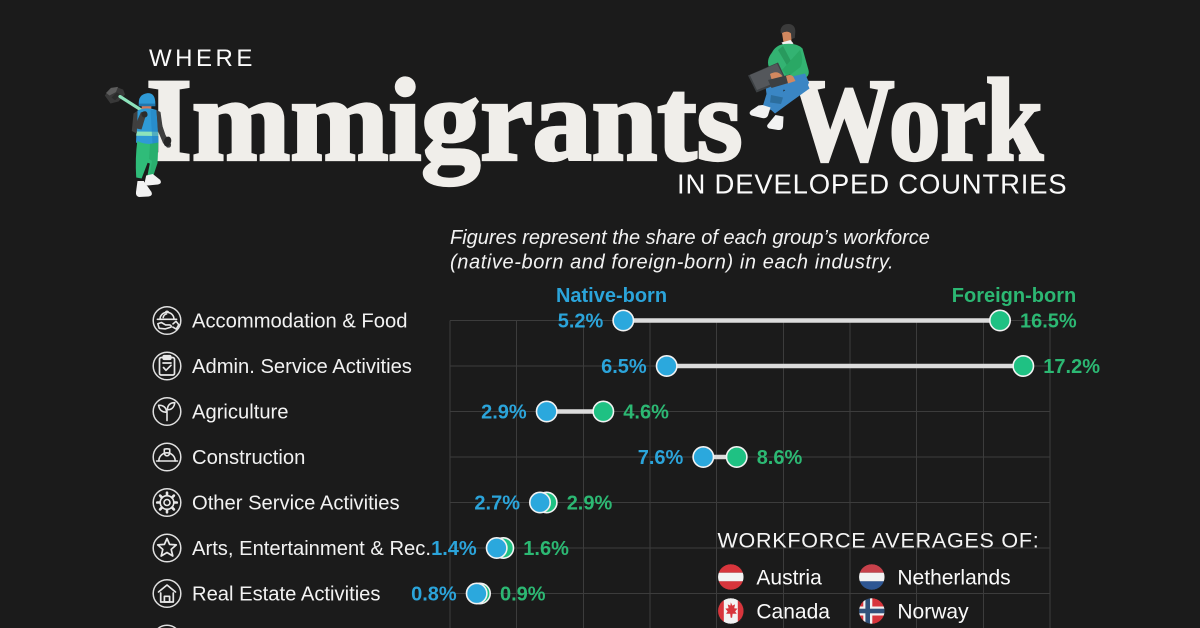  Describe the element at coordinates (296, 504) in the screenshot. I see `svg-text: Other Service Activities` at that location.